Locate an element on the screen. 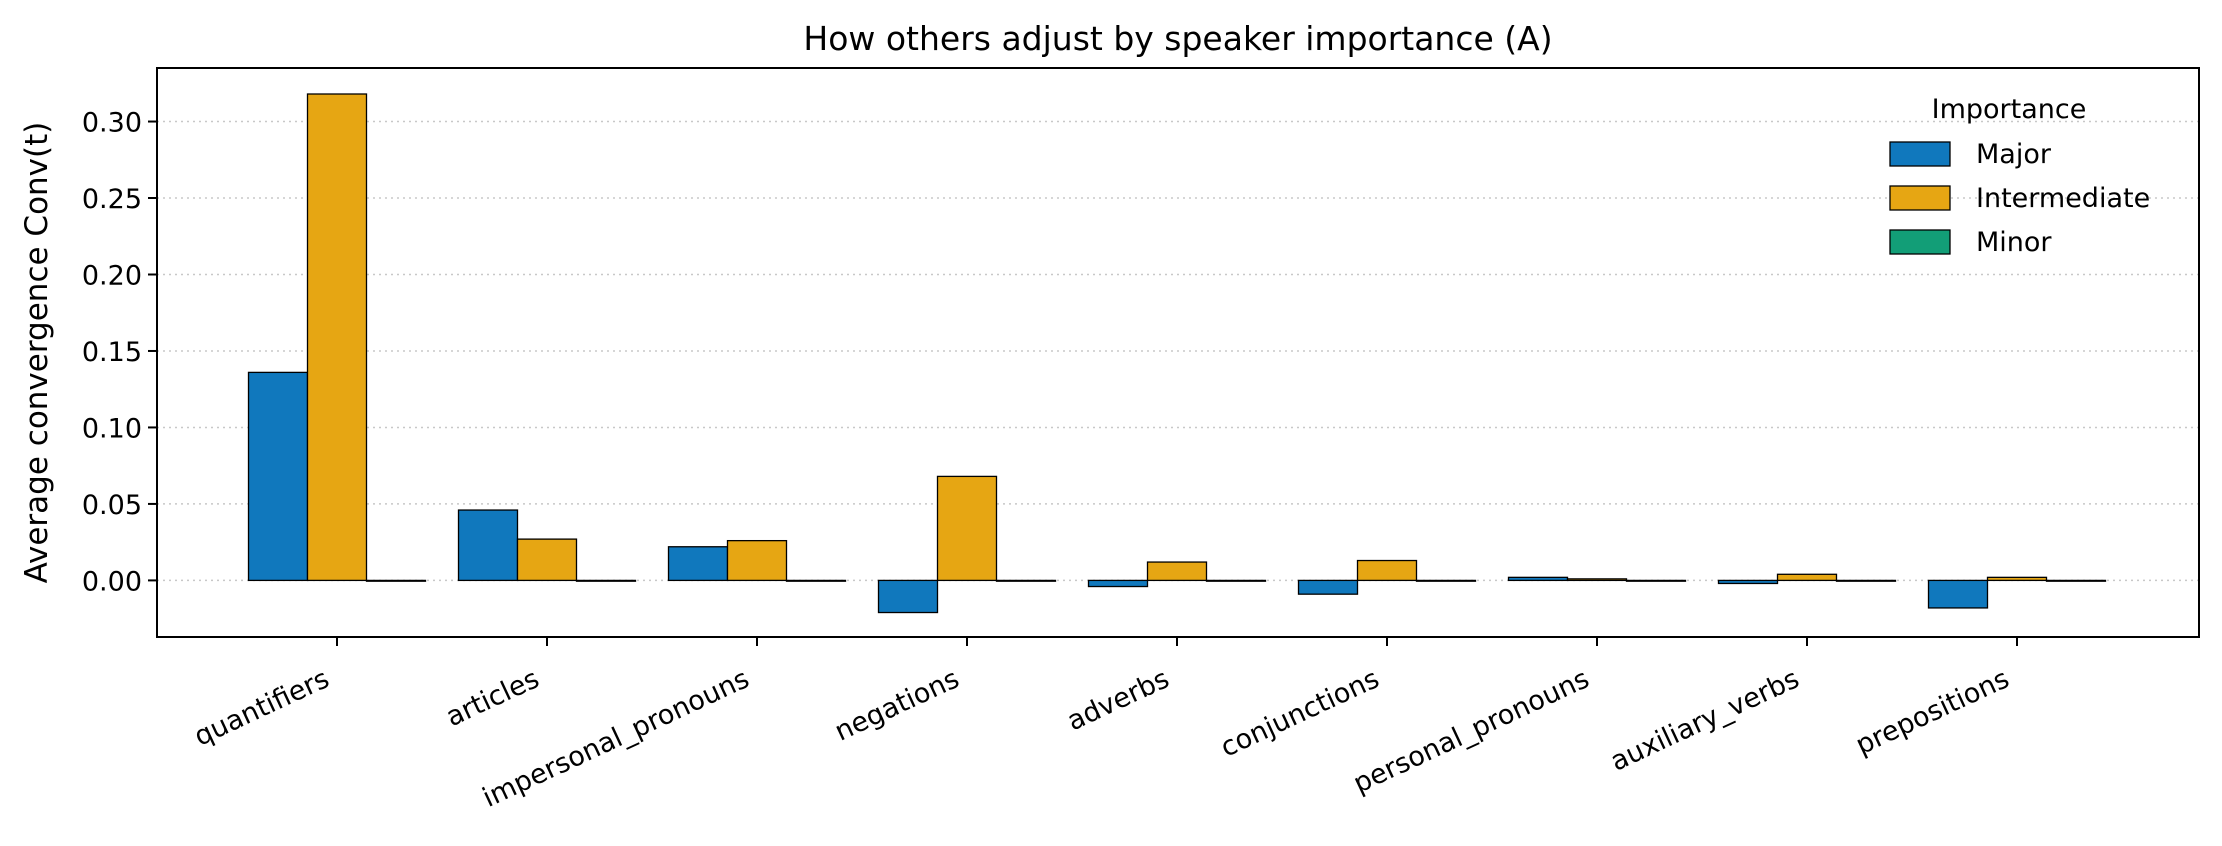  bar-intermediate-adverbs is located at coordinates (1177, 571).